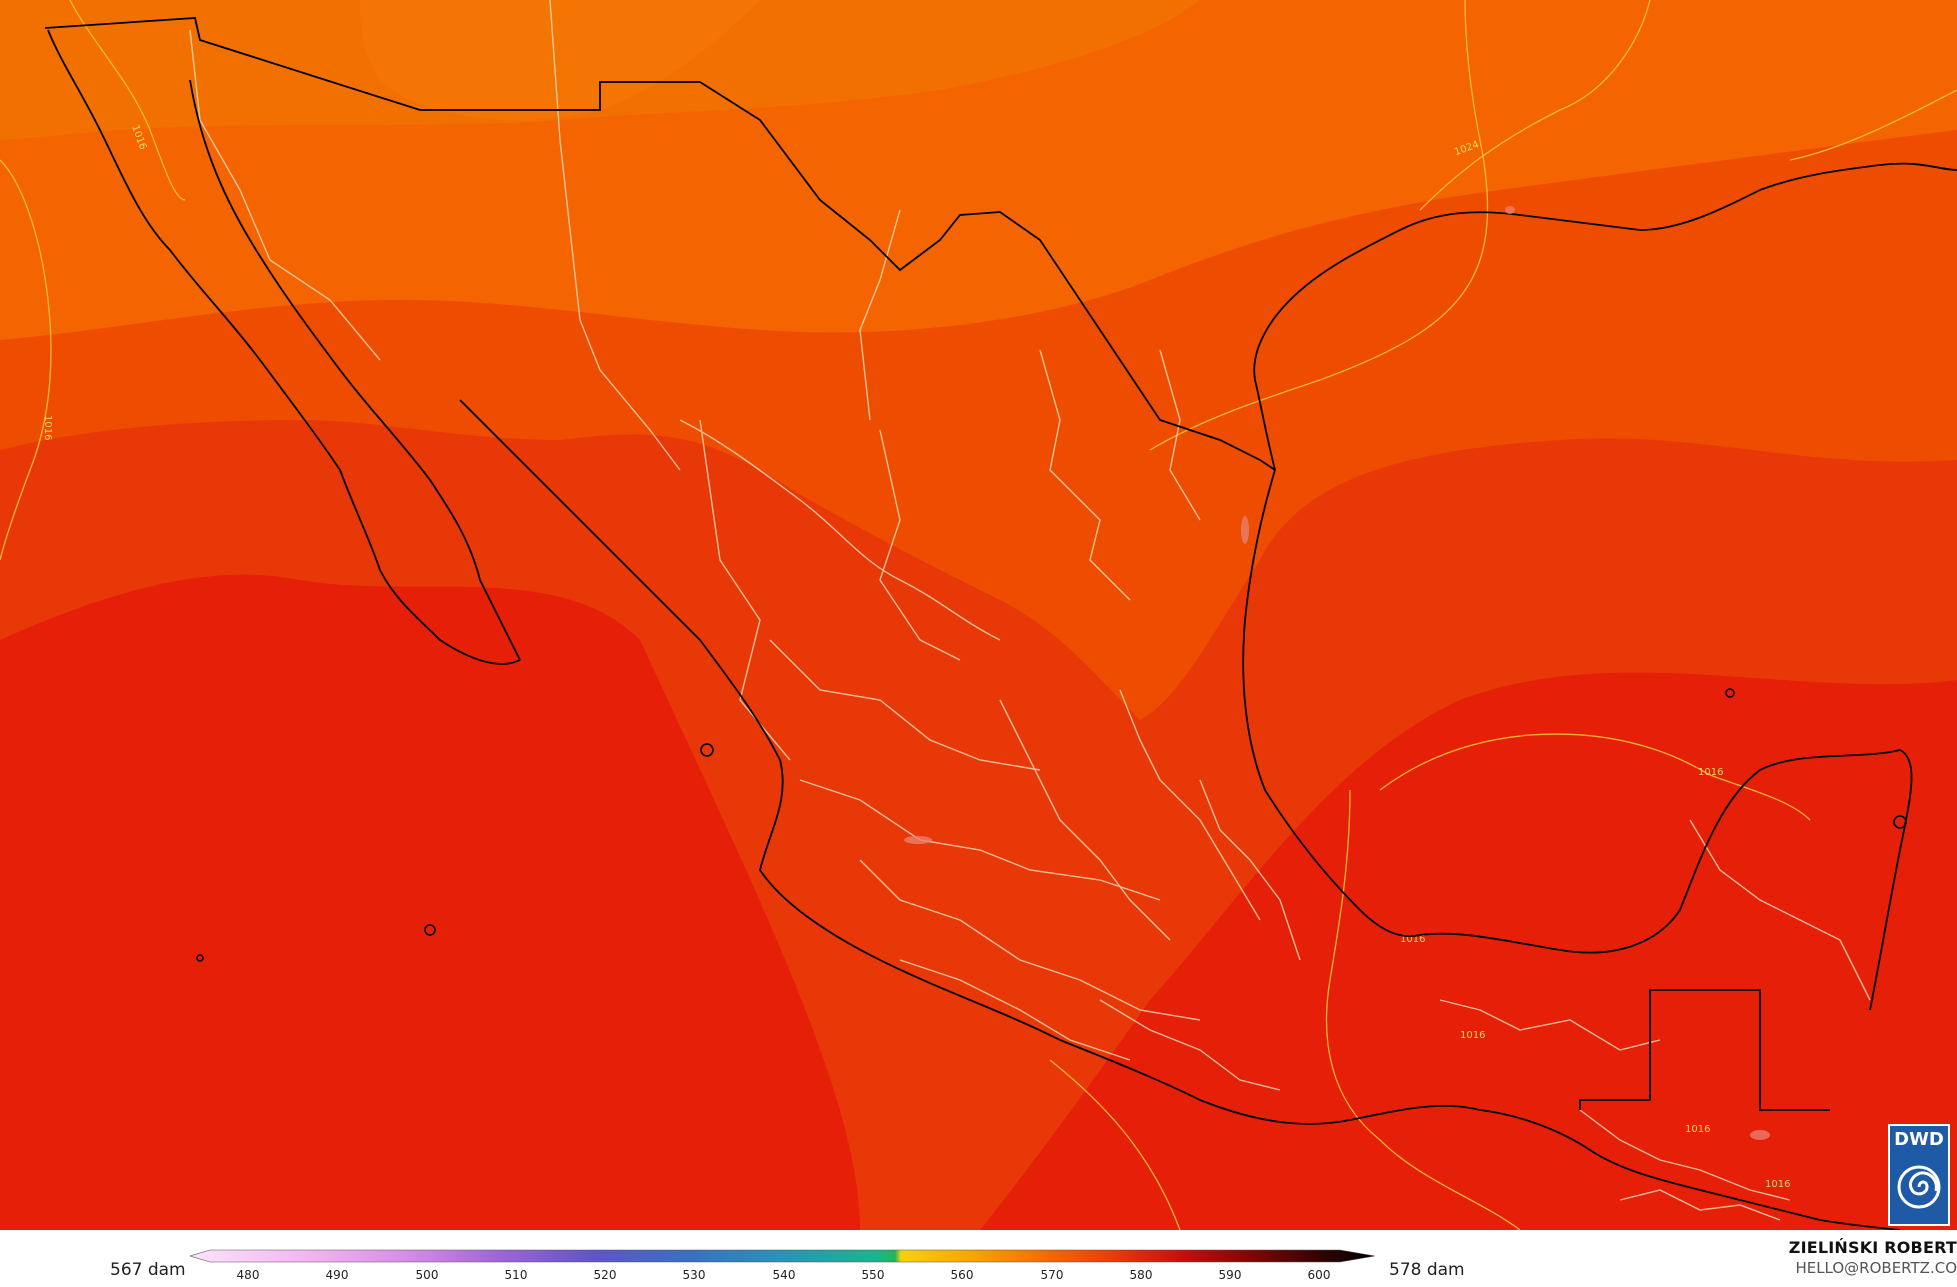 The image size is (1957, 1287). What do you see at coordinates (516, 1275) in the screenshot?
I see `colorbar-tick: 510` at bounding box center [516, 1275].